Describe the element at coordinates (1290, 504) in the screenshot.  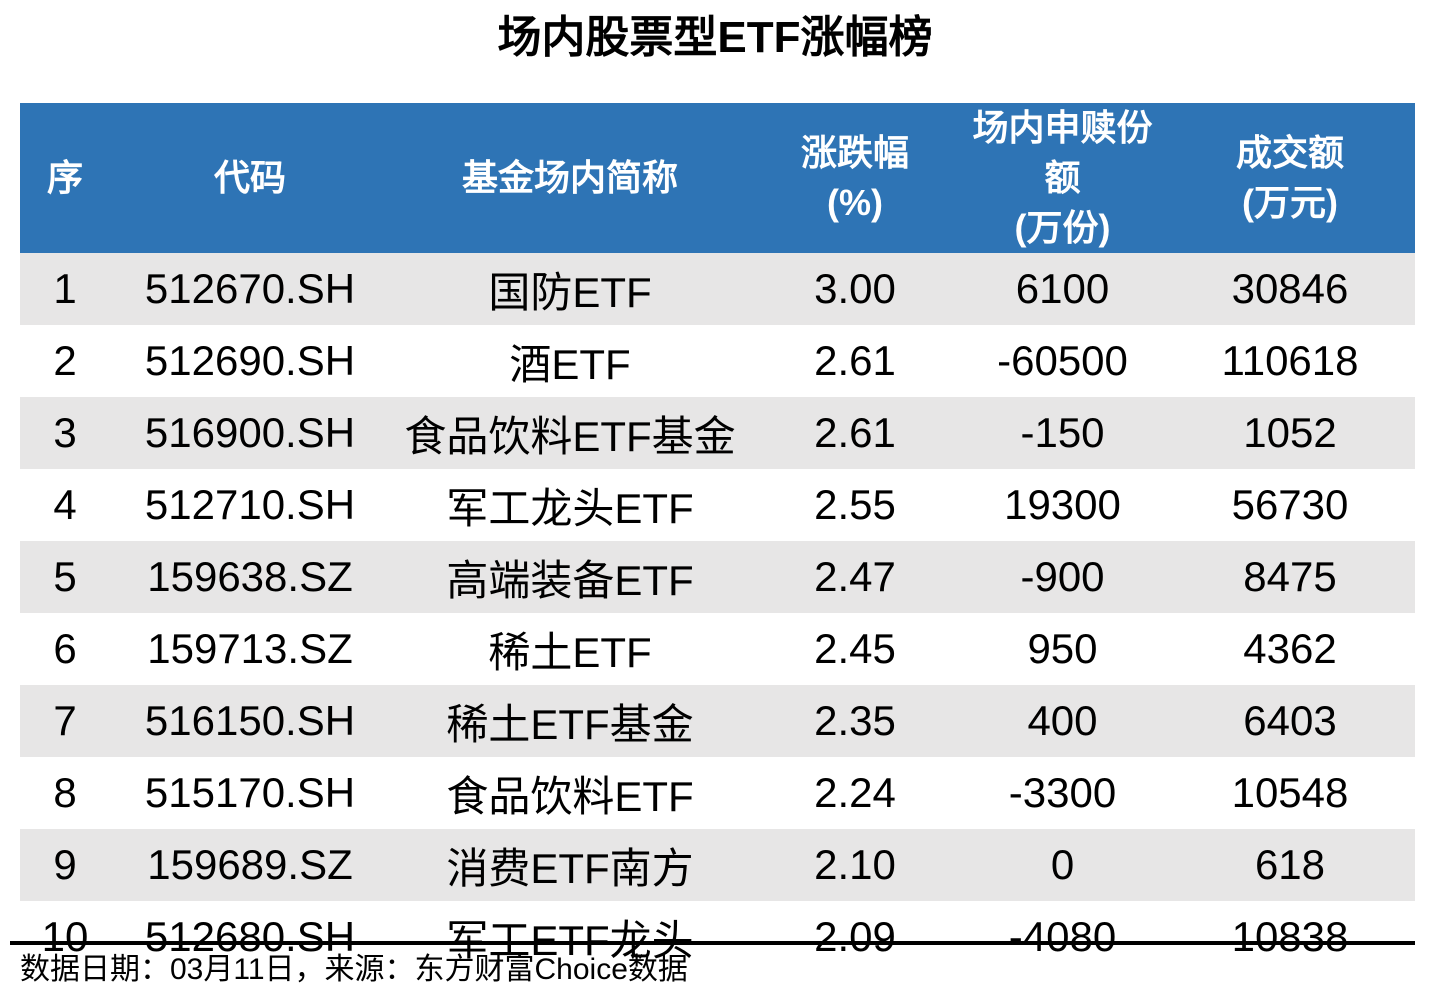
I see `turnover-cell: 56730` at that location.